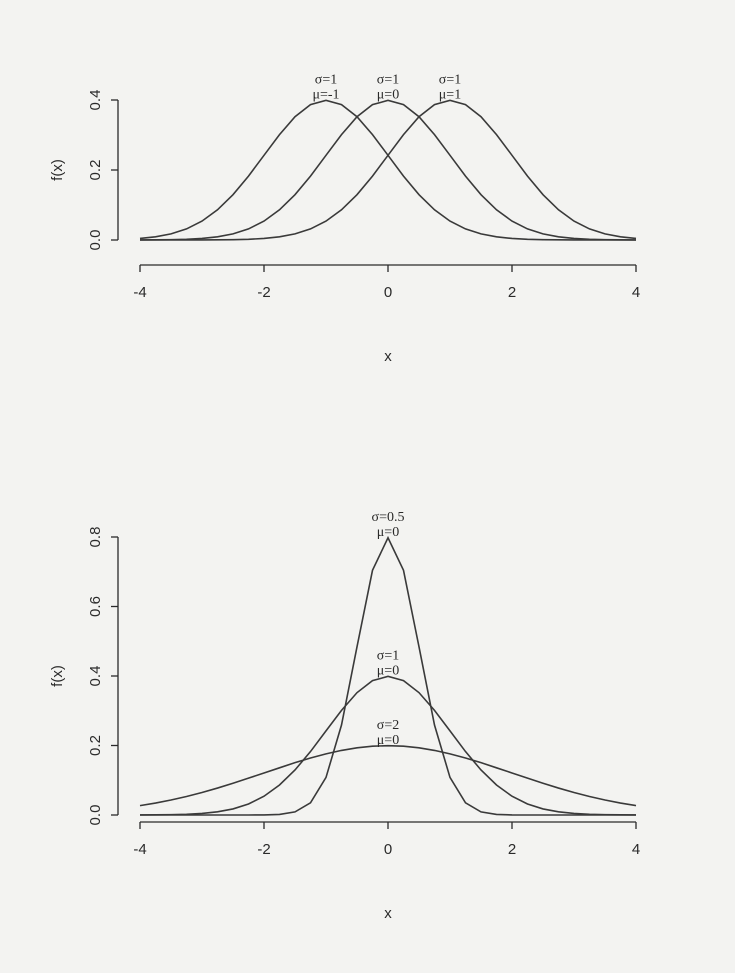 This screenshot has width=735, height=973. I want to click on y-tick-label: 0.6, so click(95, 606).